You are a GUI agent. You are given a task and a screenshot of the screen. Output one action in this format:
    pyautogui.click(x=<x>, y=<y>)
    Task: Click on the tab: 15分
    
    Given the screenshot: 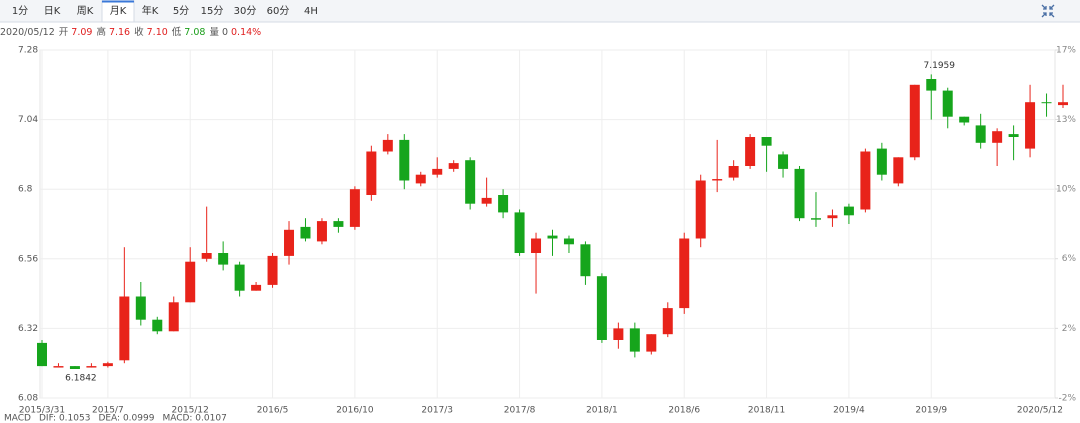 What is the action you would take?
    pyautogui.click(x=212, y=11)
    